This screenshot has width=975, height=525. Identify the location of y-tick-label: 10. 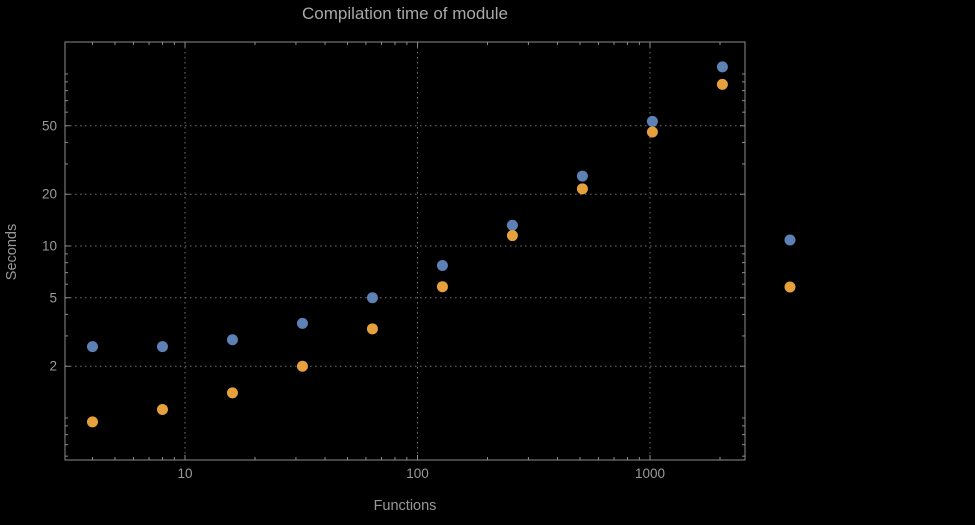
(49, 246).